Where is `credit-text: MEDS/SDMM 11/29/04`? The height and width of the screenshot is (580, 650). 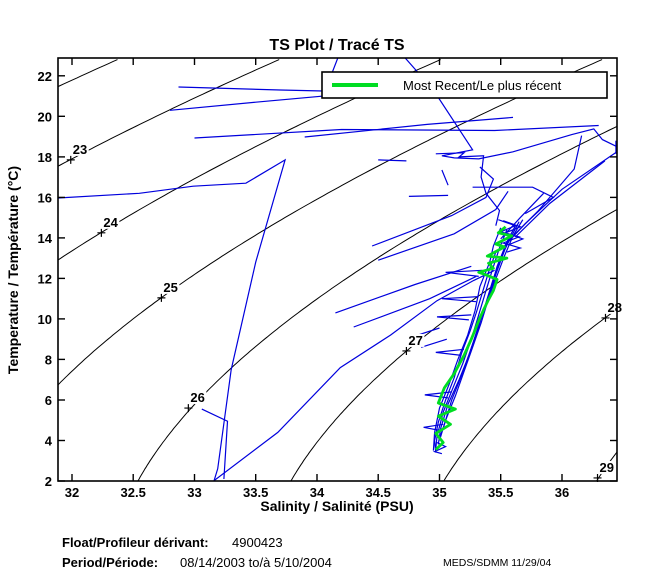
credit-text: MEDS/SDMM 11/29/04 is located at coordinates (497, 563).